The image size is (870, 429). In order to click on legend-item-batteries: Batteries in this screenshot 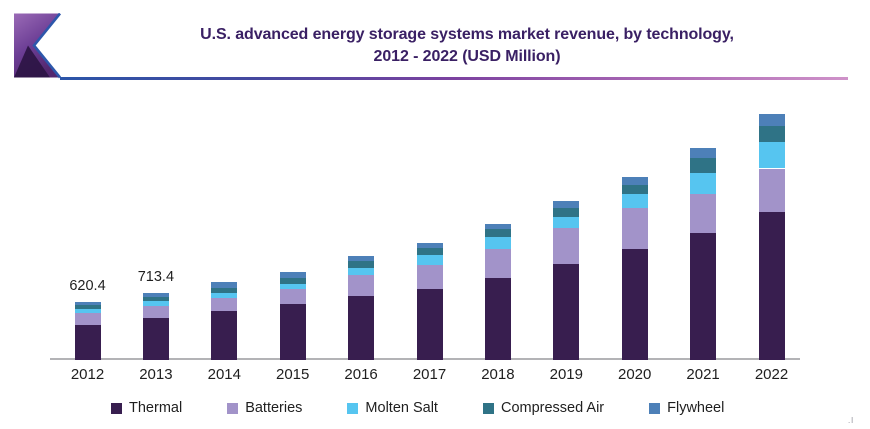, I will do `click(264, 408)`.